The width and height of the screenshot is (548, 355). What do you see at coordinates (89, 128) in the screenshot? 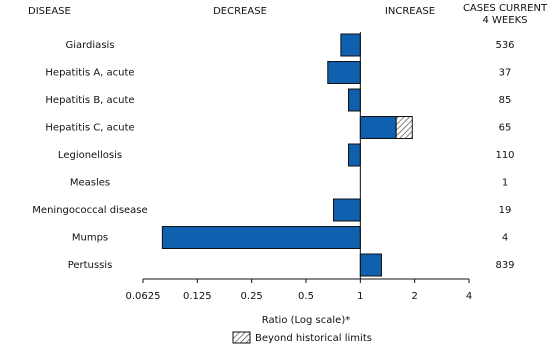
I see `category-label: Hepatitis C, acute` at bounding box center [89, 128].